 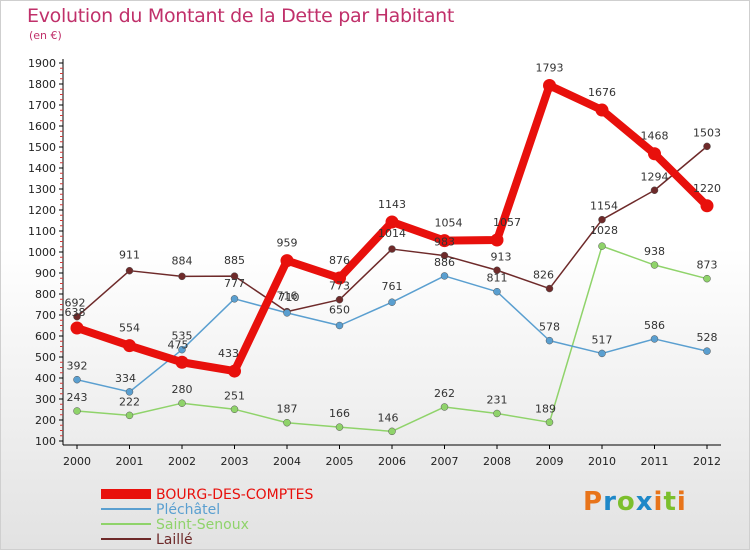 I want to click on data-label: 959, so click(x=287, y=243).